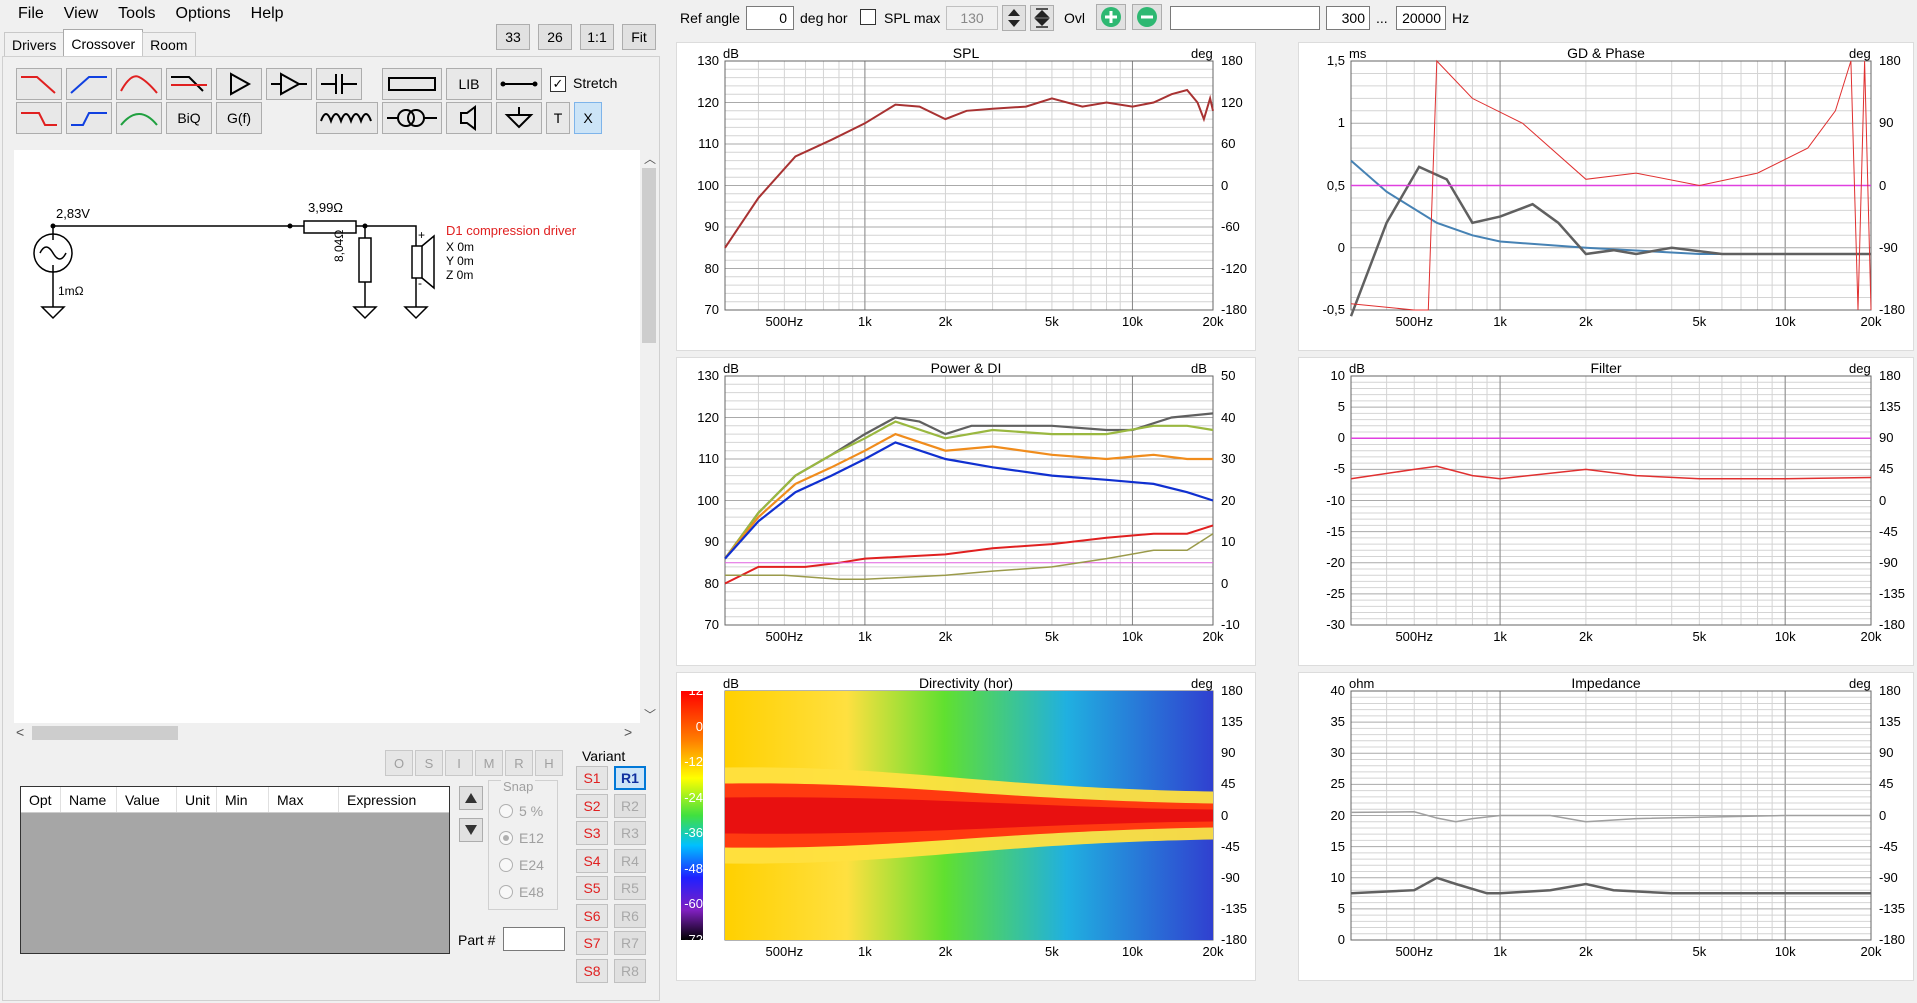 The width and height of the screenshot is (1917, 1003). I want to click on variant-r3-button: R3, so click(630, 833).